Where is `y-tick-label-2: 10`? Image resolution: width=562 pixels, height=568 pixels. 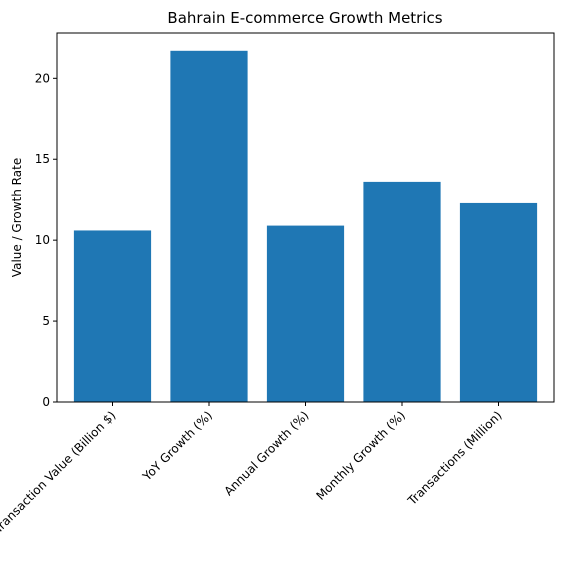
y-tick-label-2: 10 is located at coordinates (42, 240).